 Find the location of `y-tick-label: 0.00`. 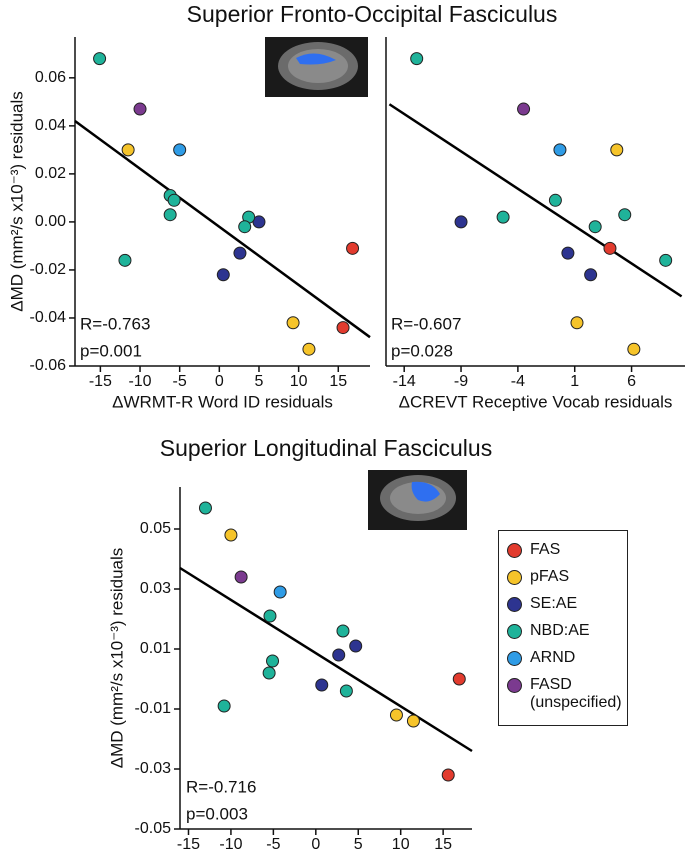

y-tick-label: 0.00 is located at coordinates (50, 221).